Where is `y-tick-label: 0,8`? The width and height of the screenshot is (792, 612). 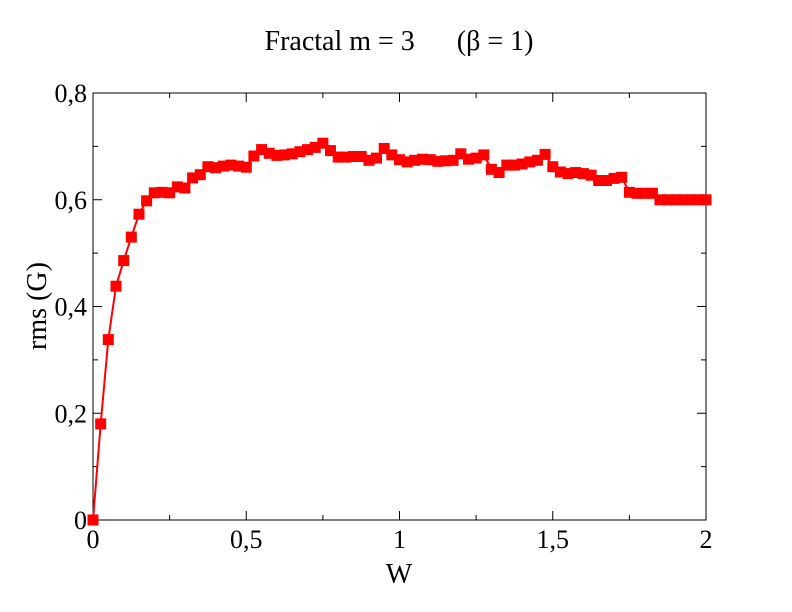
y-tick-label: 0,8 is located at coordinates (71, 93).